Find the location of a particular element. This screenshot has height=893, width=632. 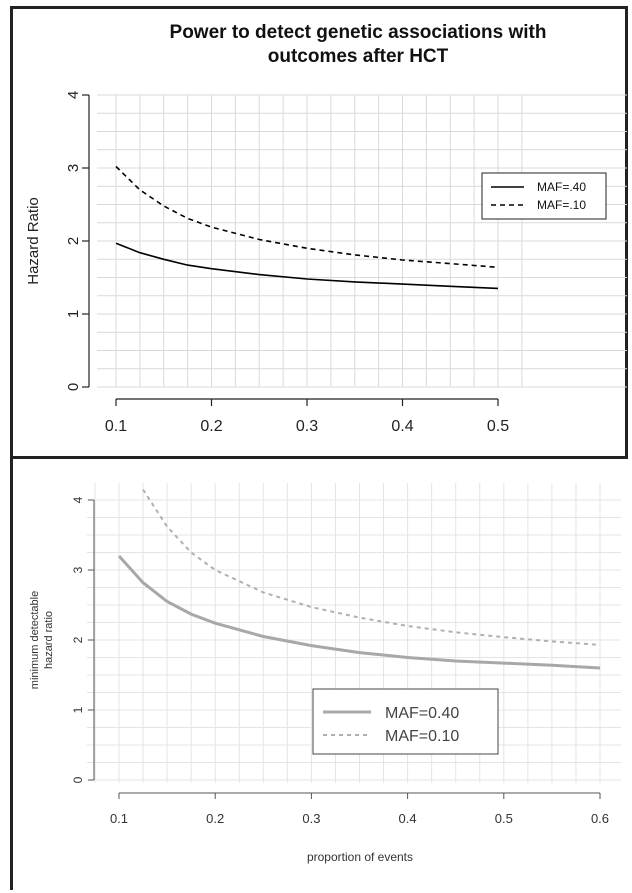

top-x-tick-label: 0.2 is located at coordinates (211, 426).